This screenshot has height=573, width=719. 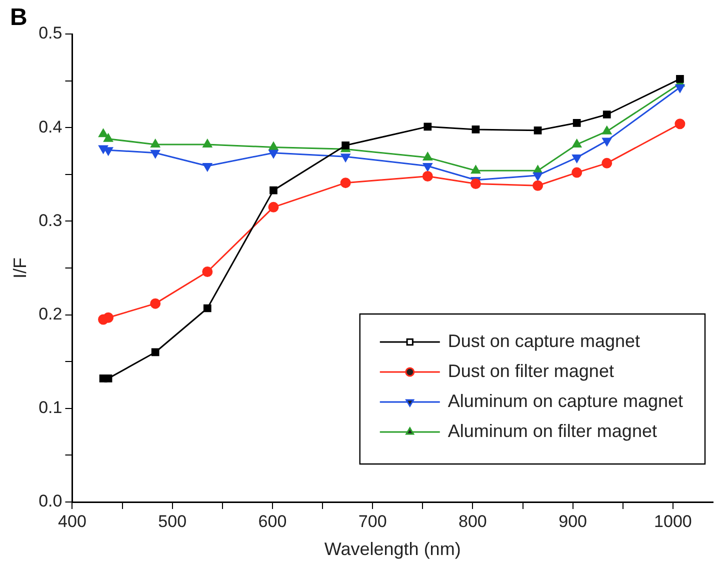 I want to click on x-axis-title: Wavelength (nm), so click(x=392, y=549).